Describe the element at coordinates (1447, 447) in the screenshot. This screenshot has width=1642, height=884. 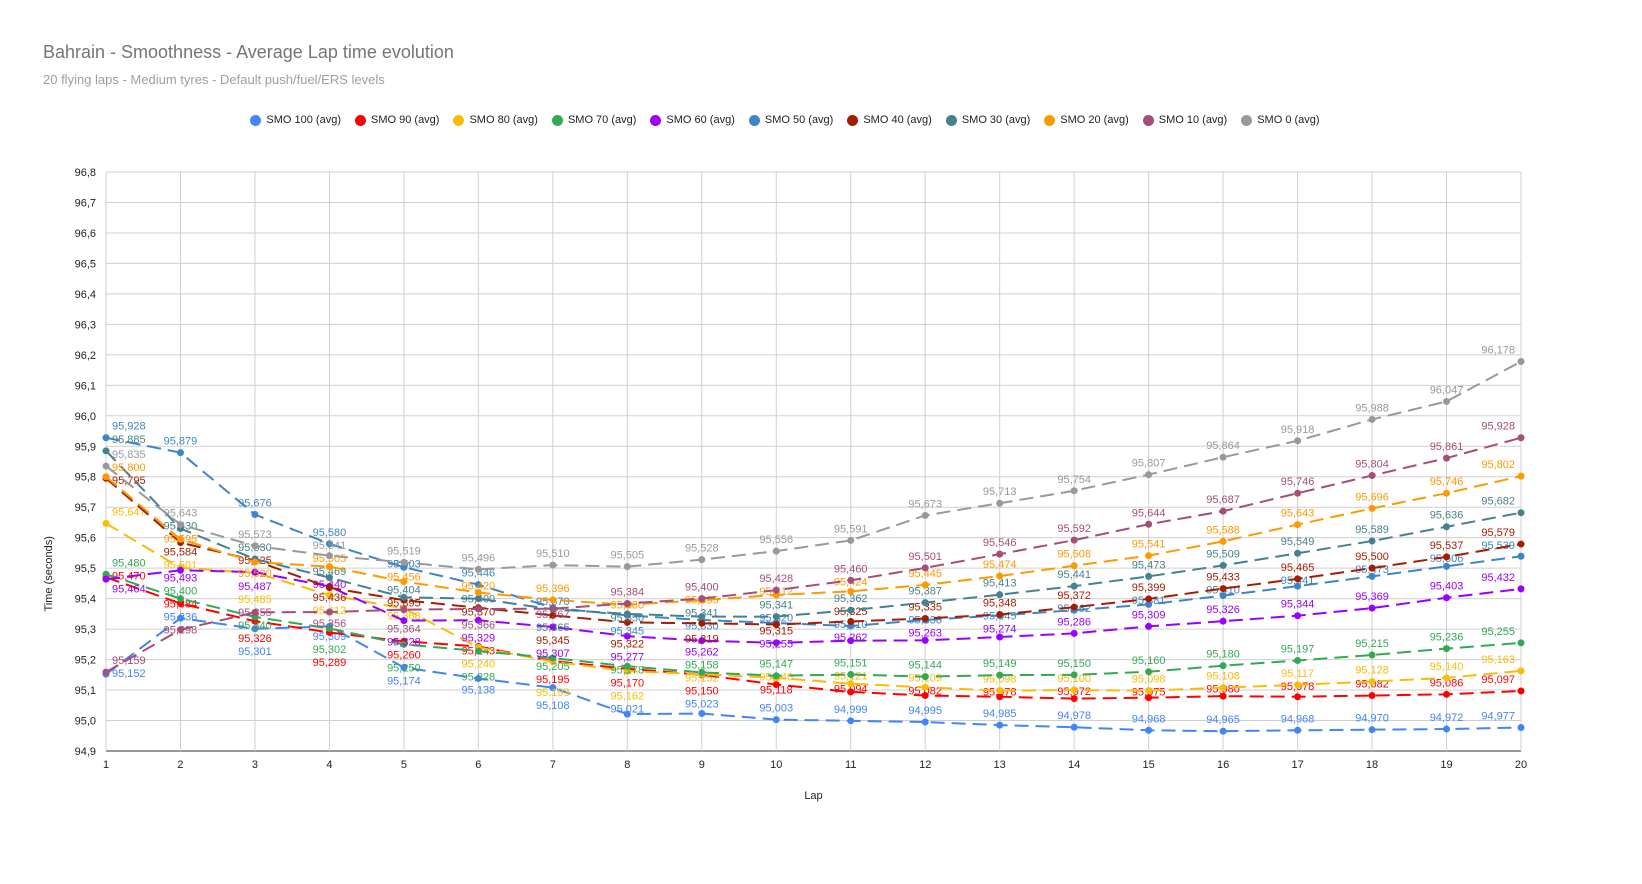
I see `data-label: 95,861` at that location.